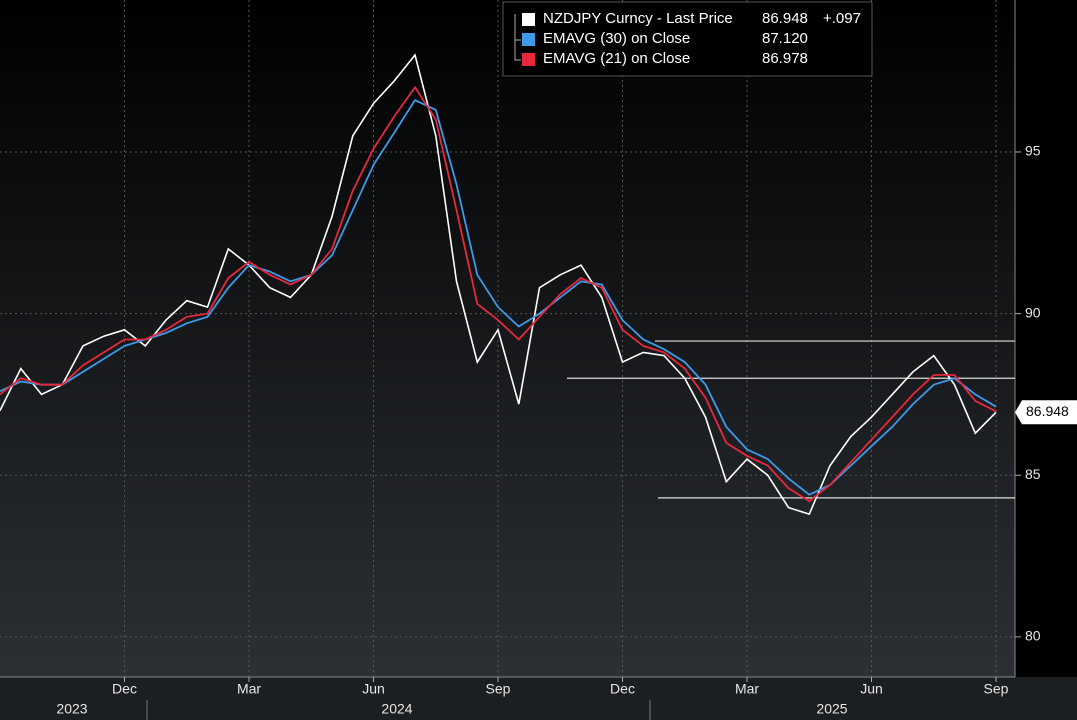 This screenshot has height=720, width=1077. I want to click on last-price-label: 86.948, so click(1047, 411).